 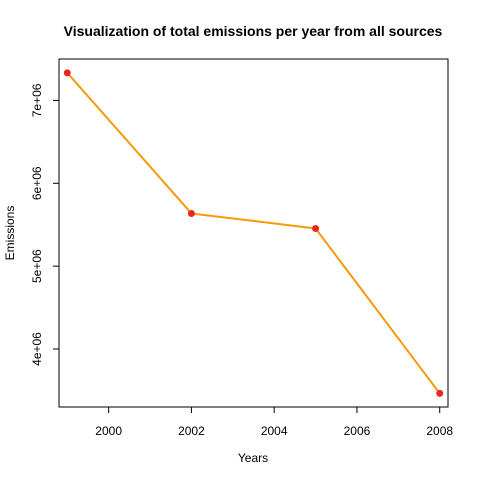 What do you see at coordinates (108, 431) in the screenshot?
I see `x-tick-label: 2000` at bounding box center [108, 431].